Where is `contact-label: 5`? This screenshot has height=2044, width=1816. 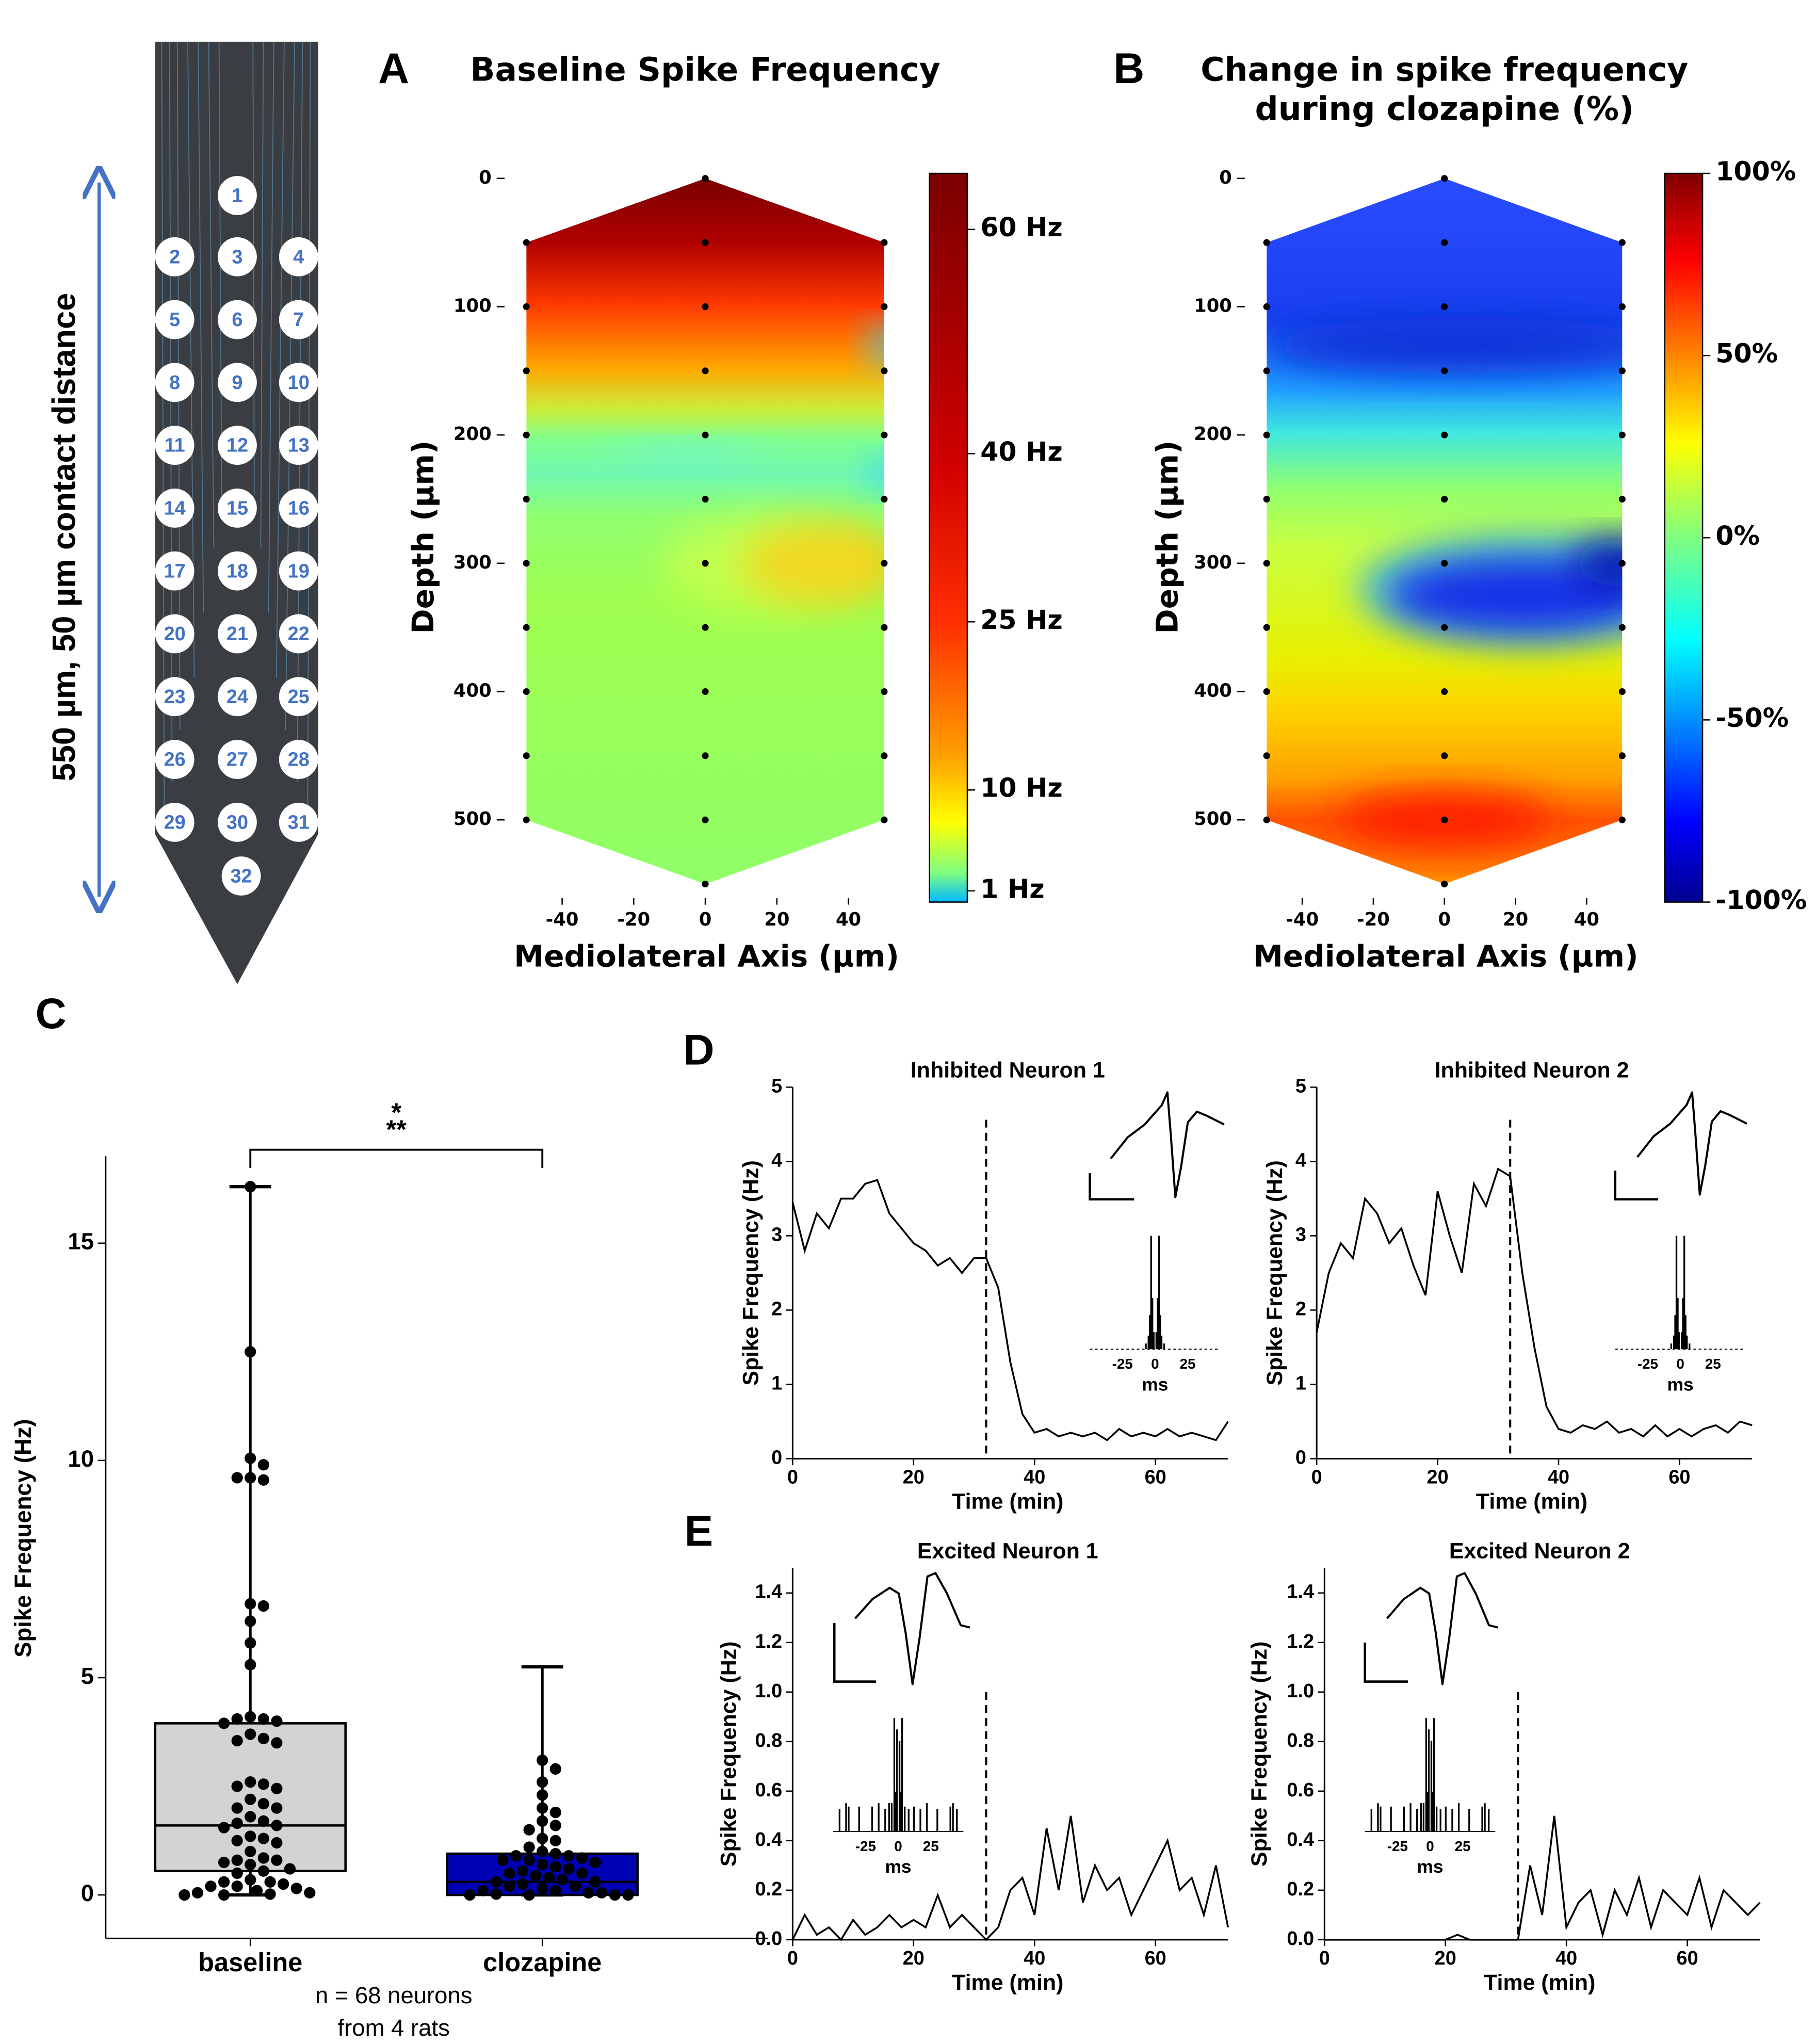
contact-label: 5 is located at coordinates (174, 320).